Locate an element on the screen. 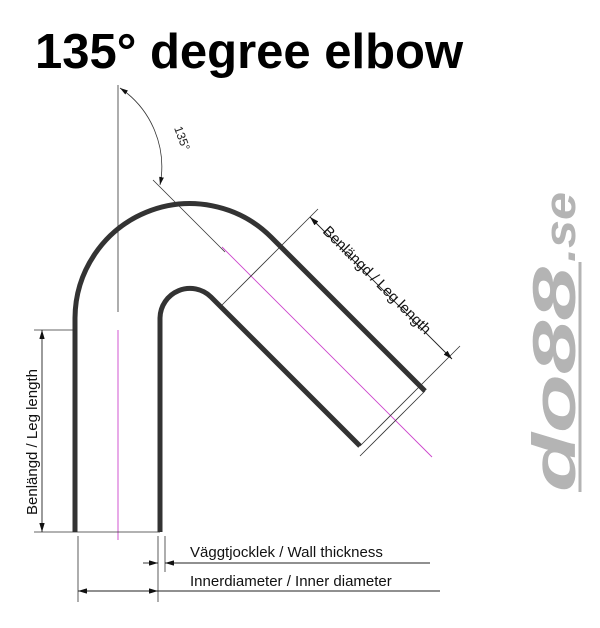 The width and height of the screenshot is (600, 628). leg-length-label-diagonal: Benlängd / Leg length is located at coordinates (376, 280).